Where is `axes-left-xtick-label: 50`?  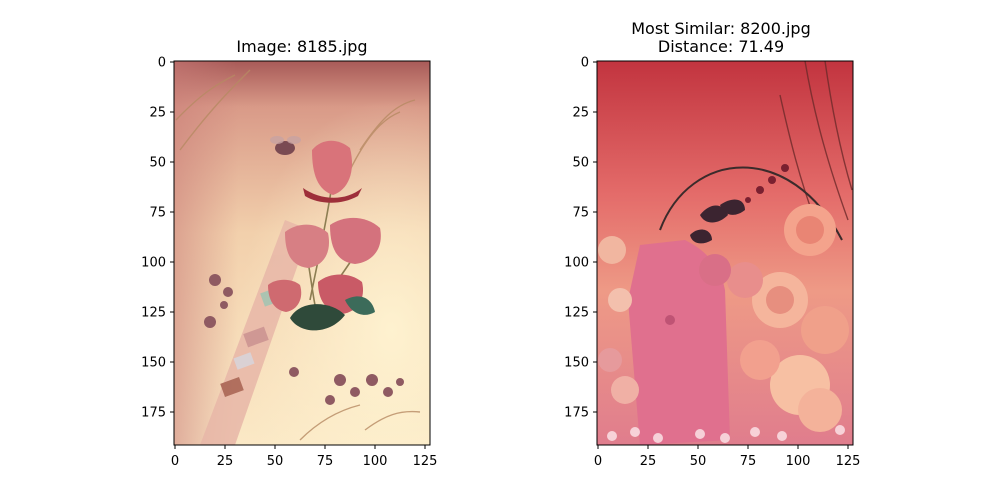 axes-left-xtick-label: 50 is located at coordinates (275, 461).